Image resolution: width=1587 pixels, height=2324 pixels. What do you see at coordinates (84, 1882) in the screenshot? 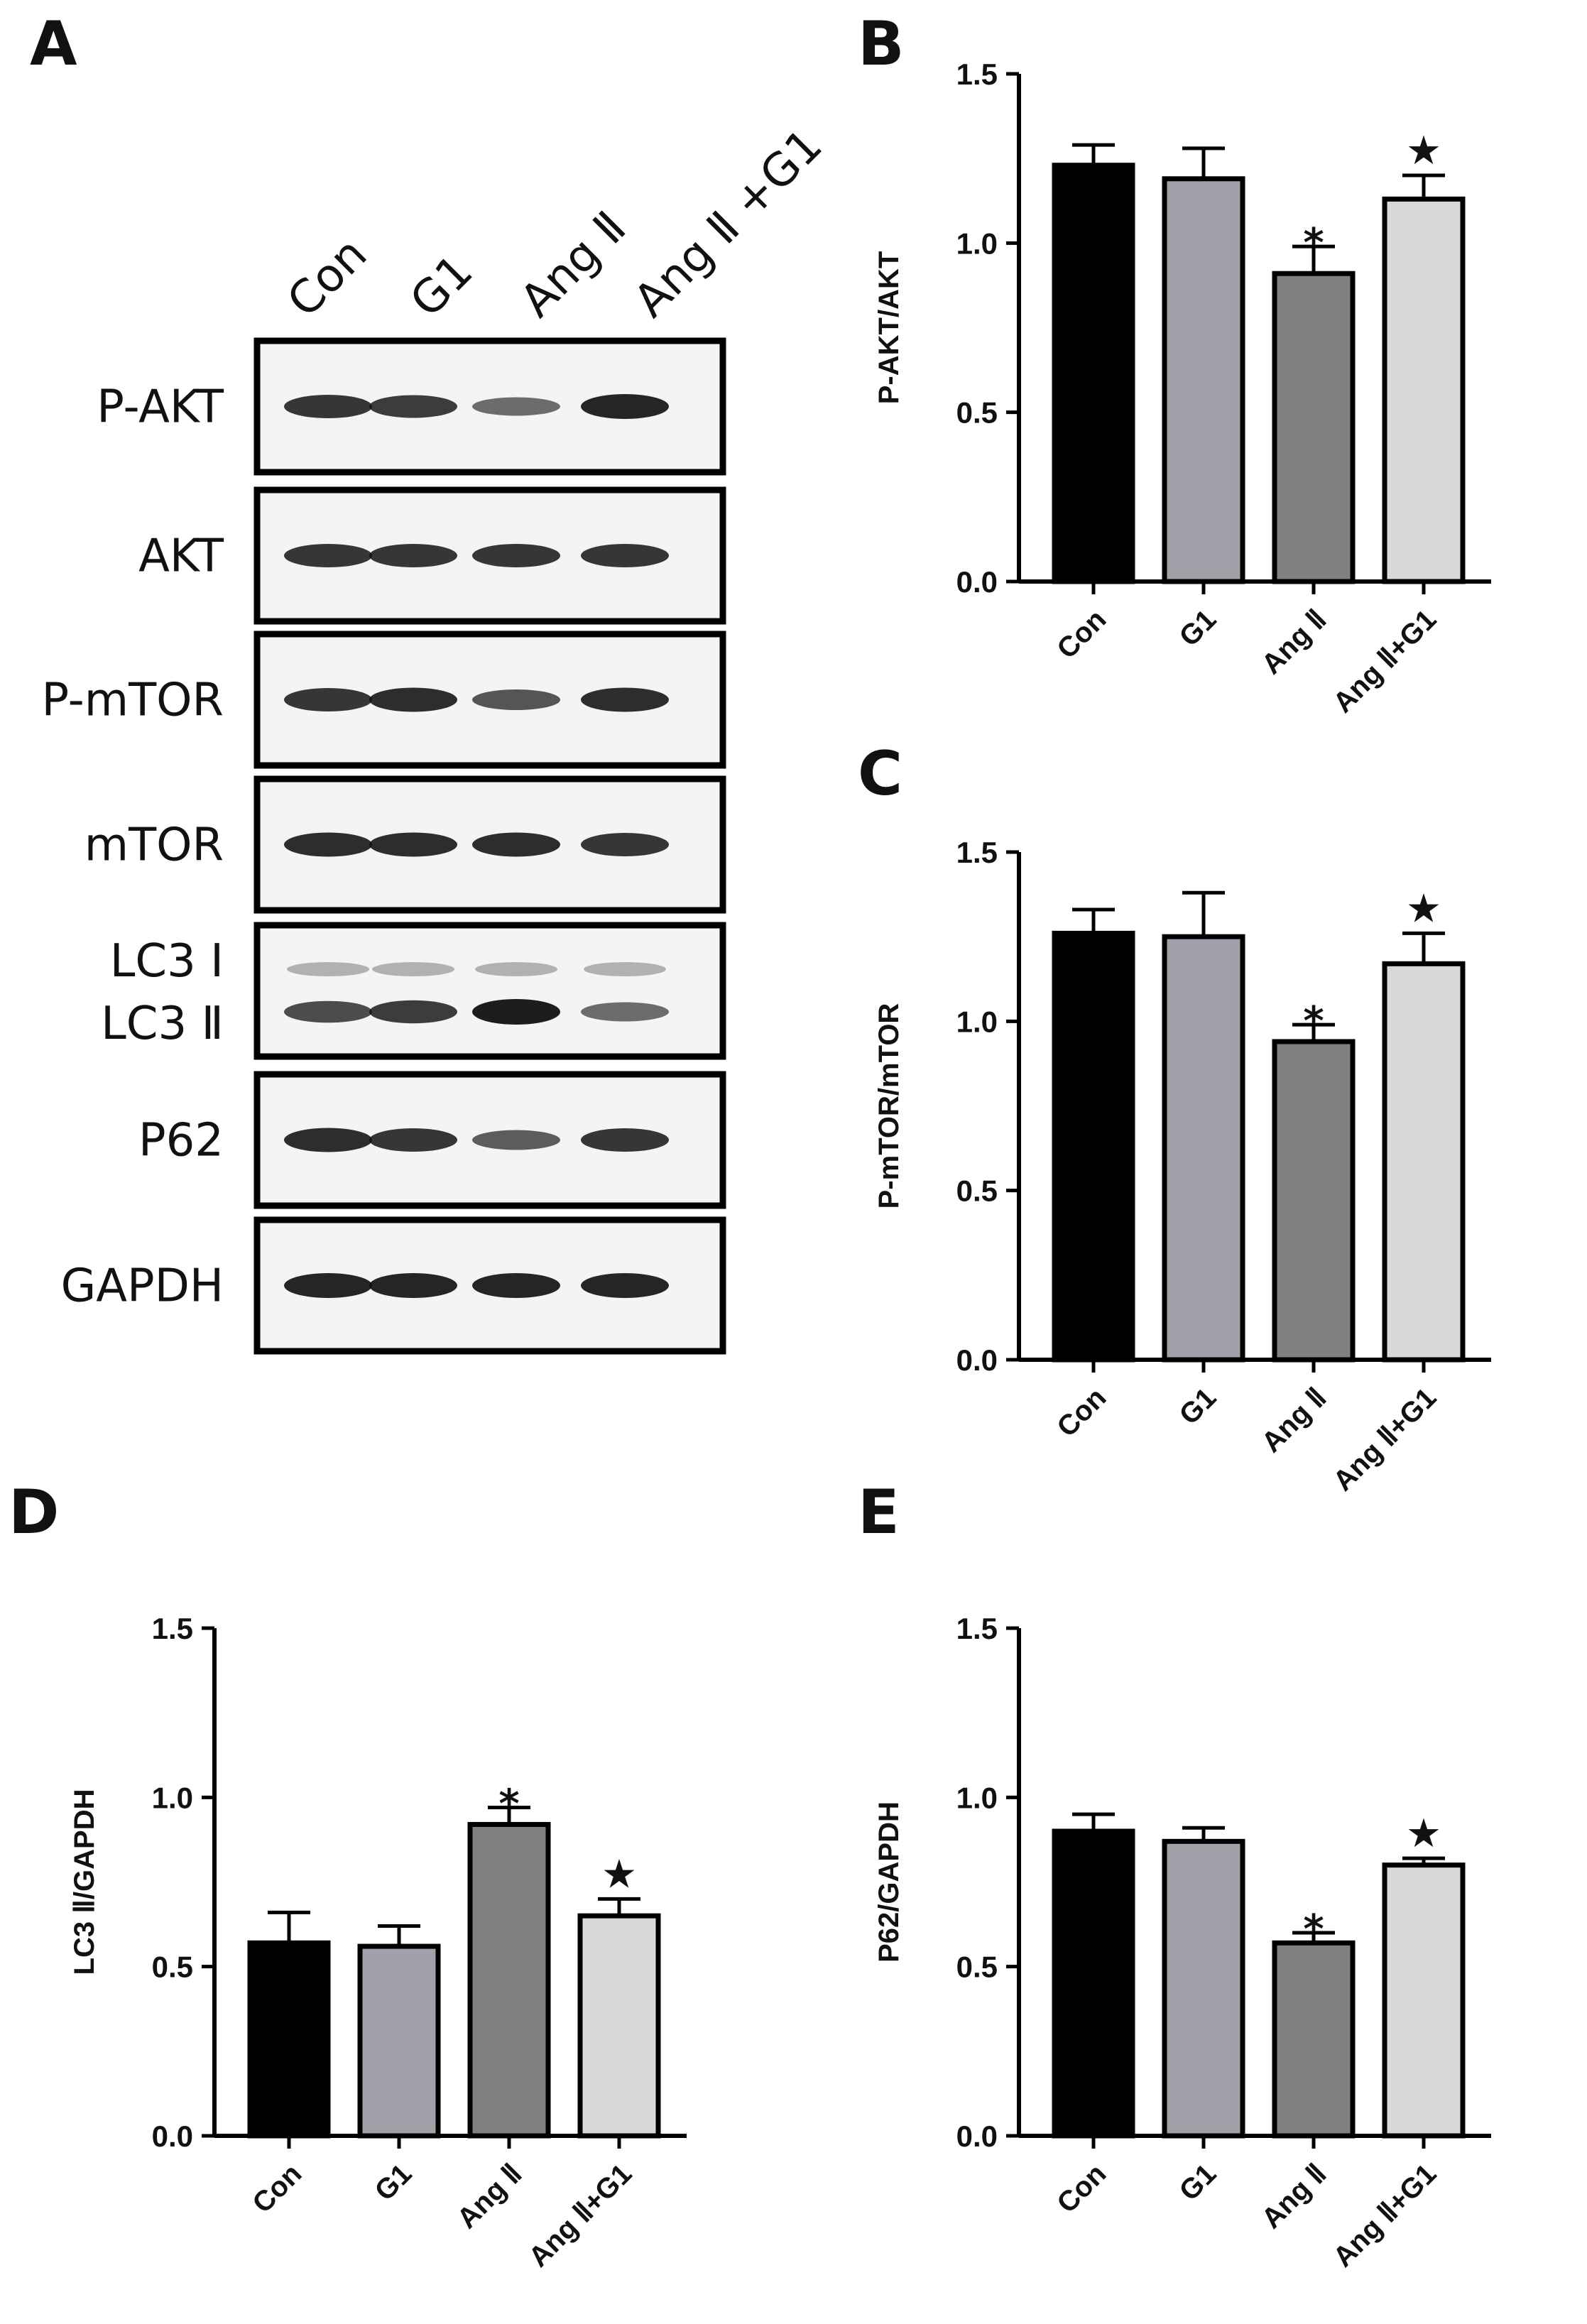
I see `y-axis-label: LC3 Ⅱ/GAPDH` at bounding box center [84, 1882].